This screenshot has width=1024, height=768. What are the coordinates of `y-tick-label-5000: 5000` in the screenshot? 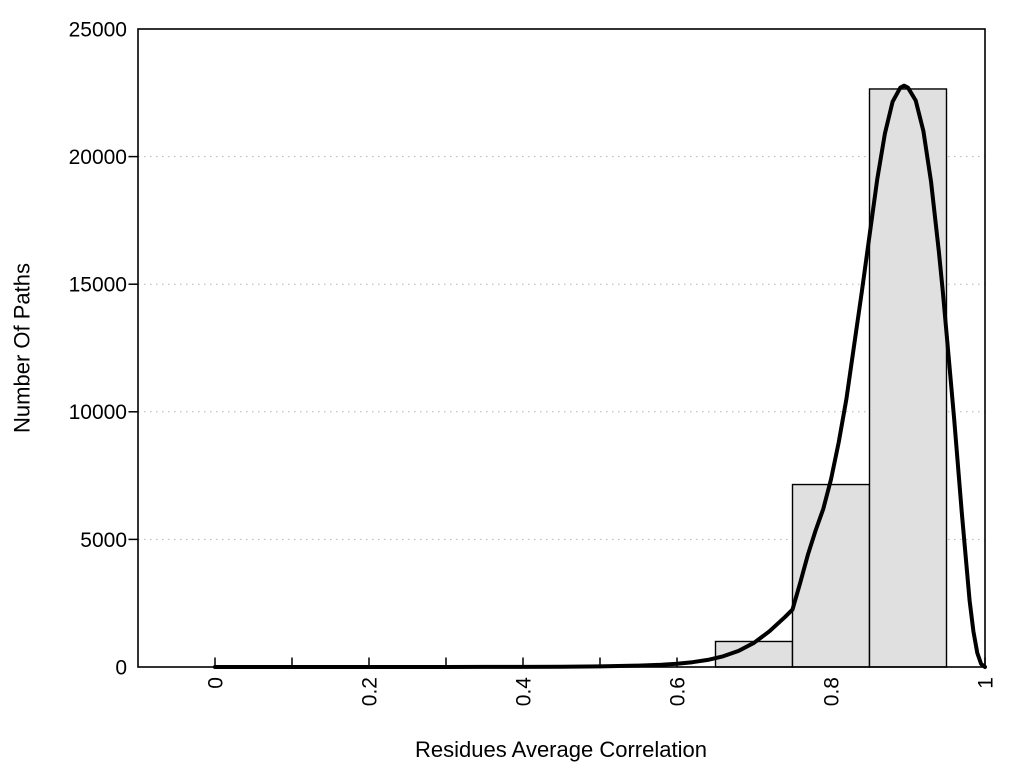 It's located at (103, 540).